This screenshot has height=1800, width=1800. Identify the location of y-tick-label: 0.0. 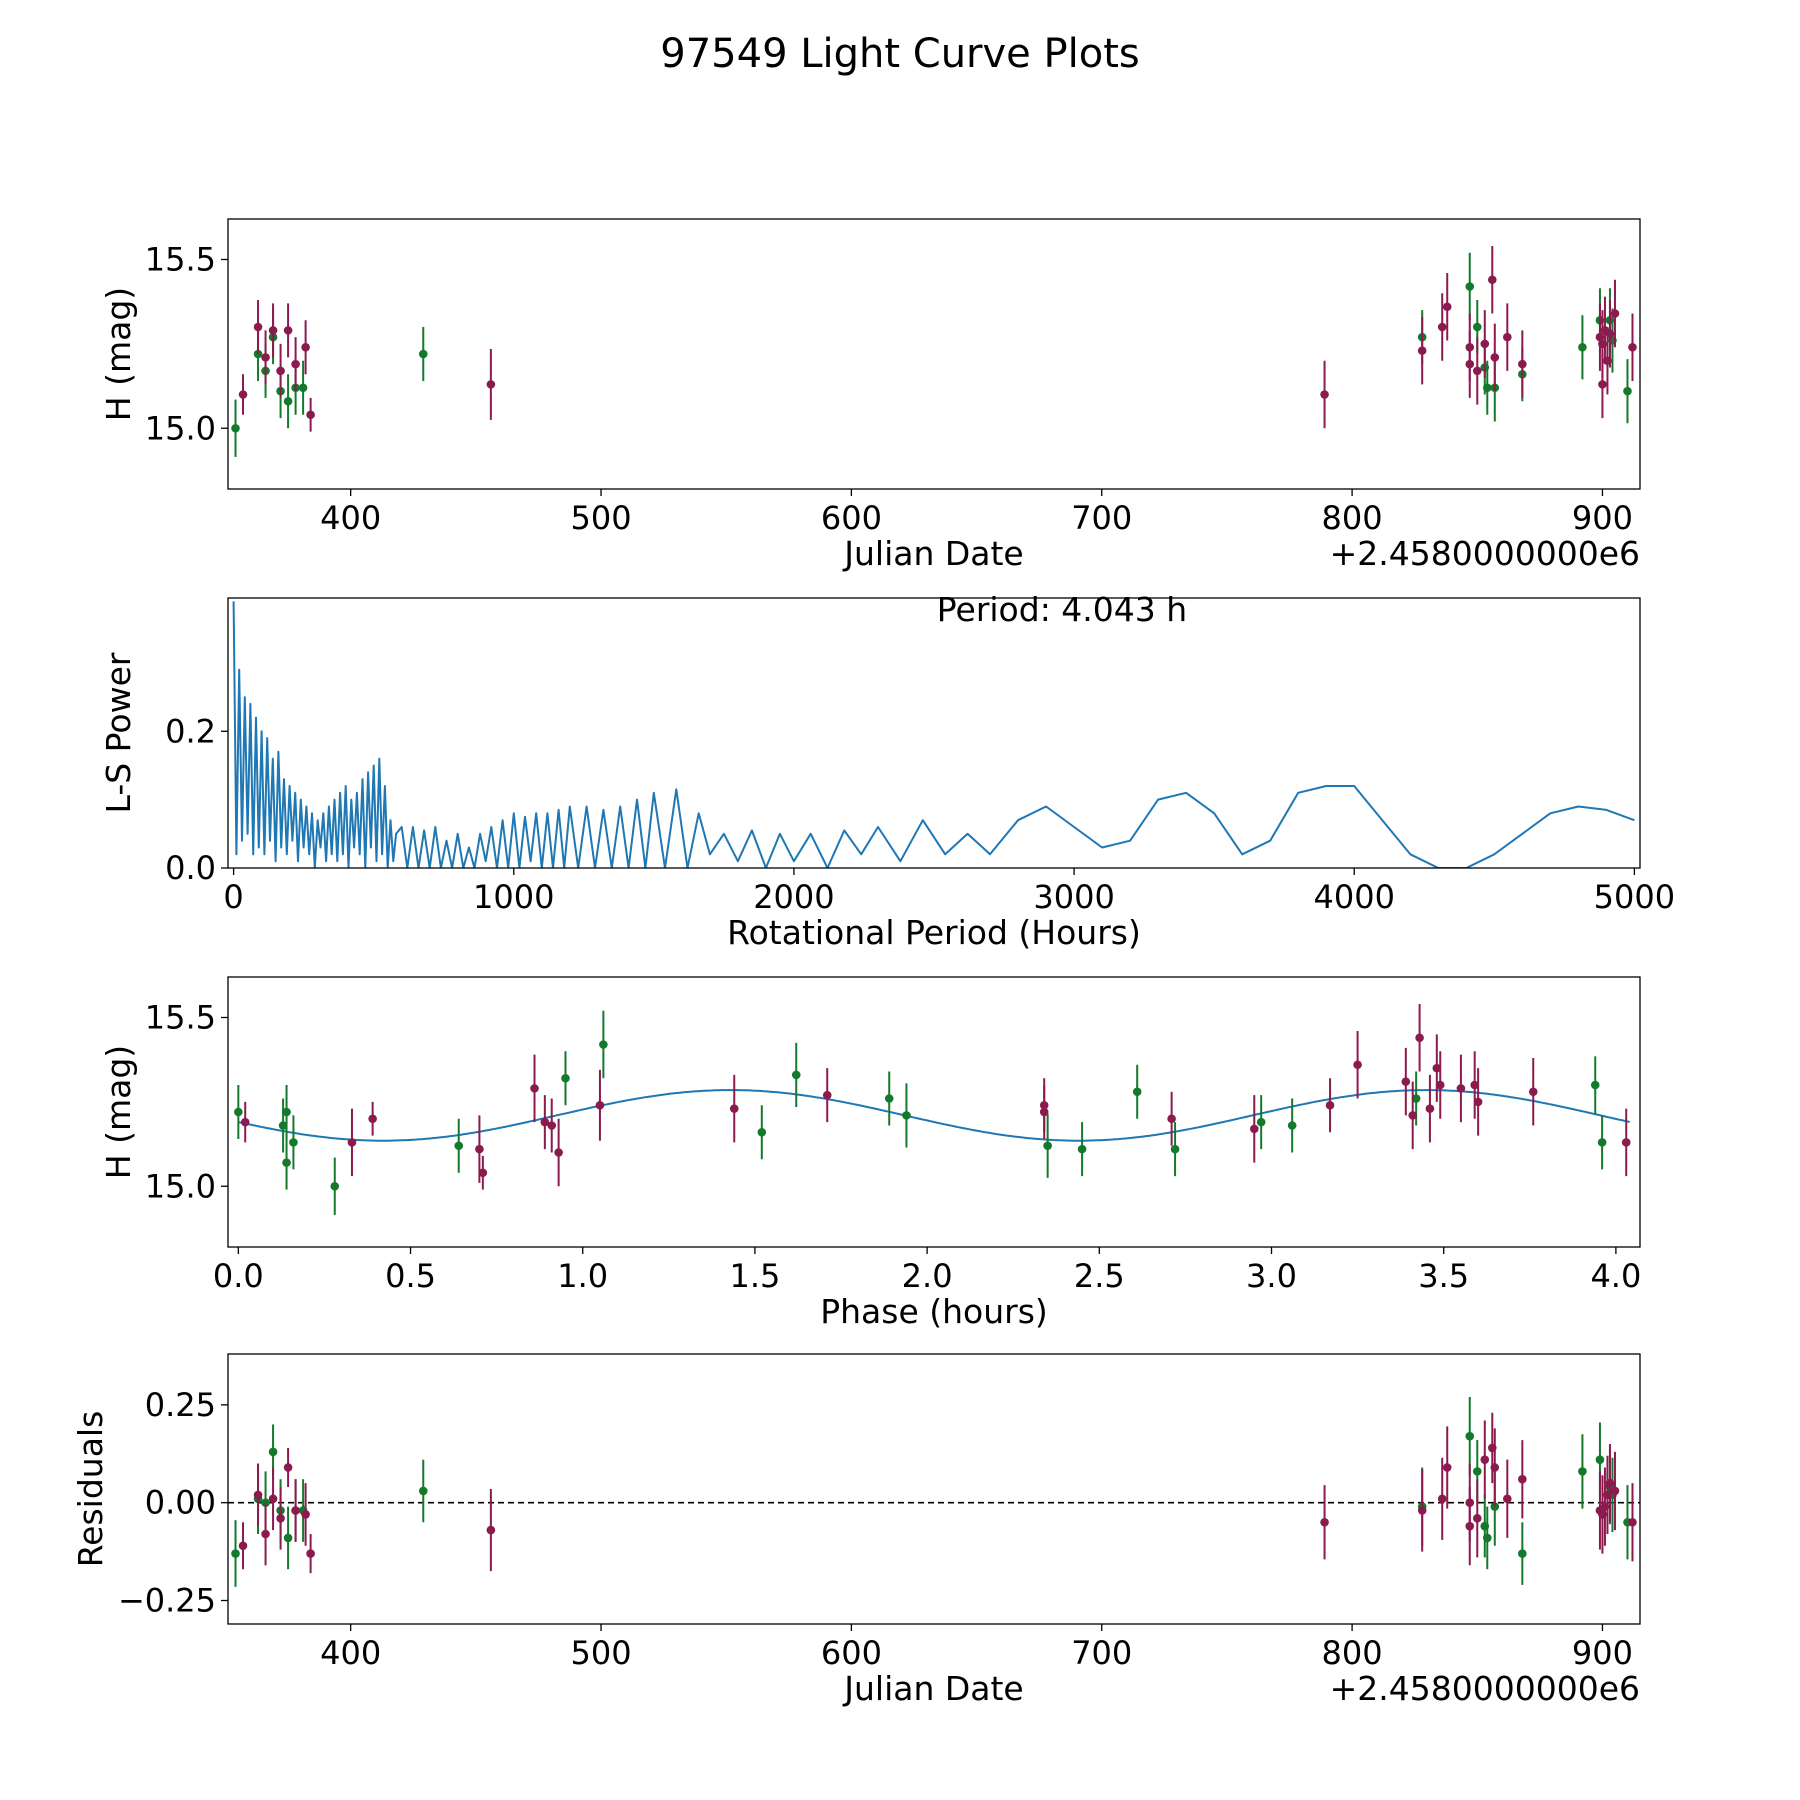
(190, 868).